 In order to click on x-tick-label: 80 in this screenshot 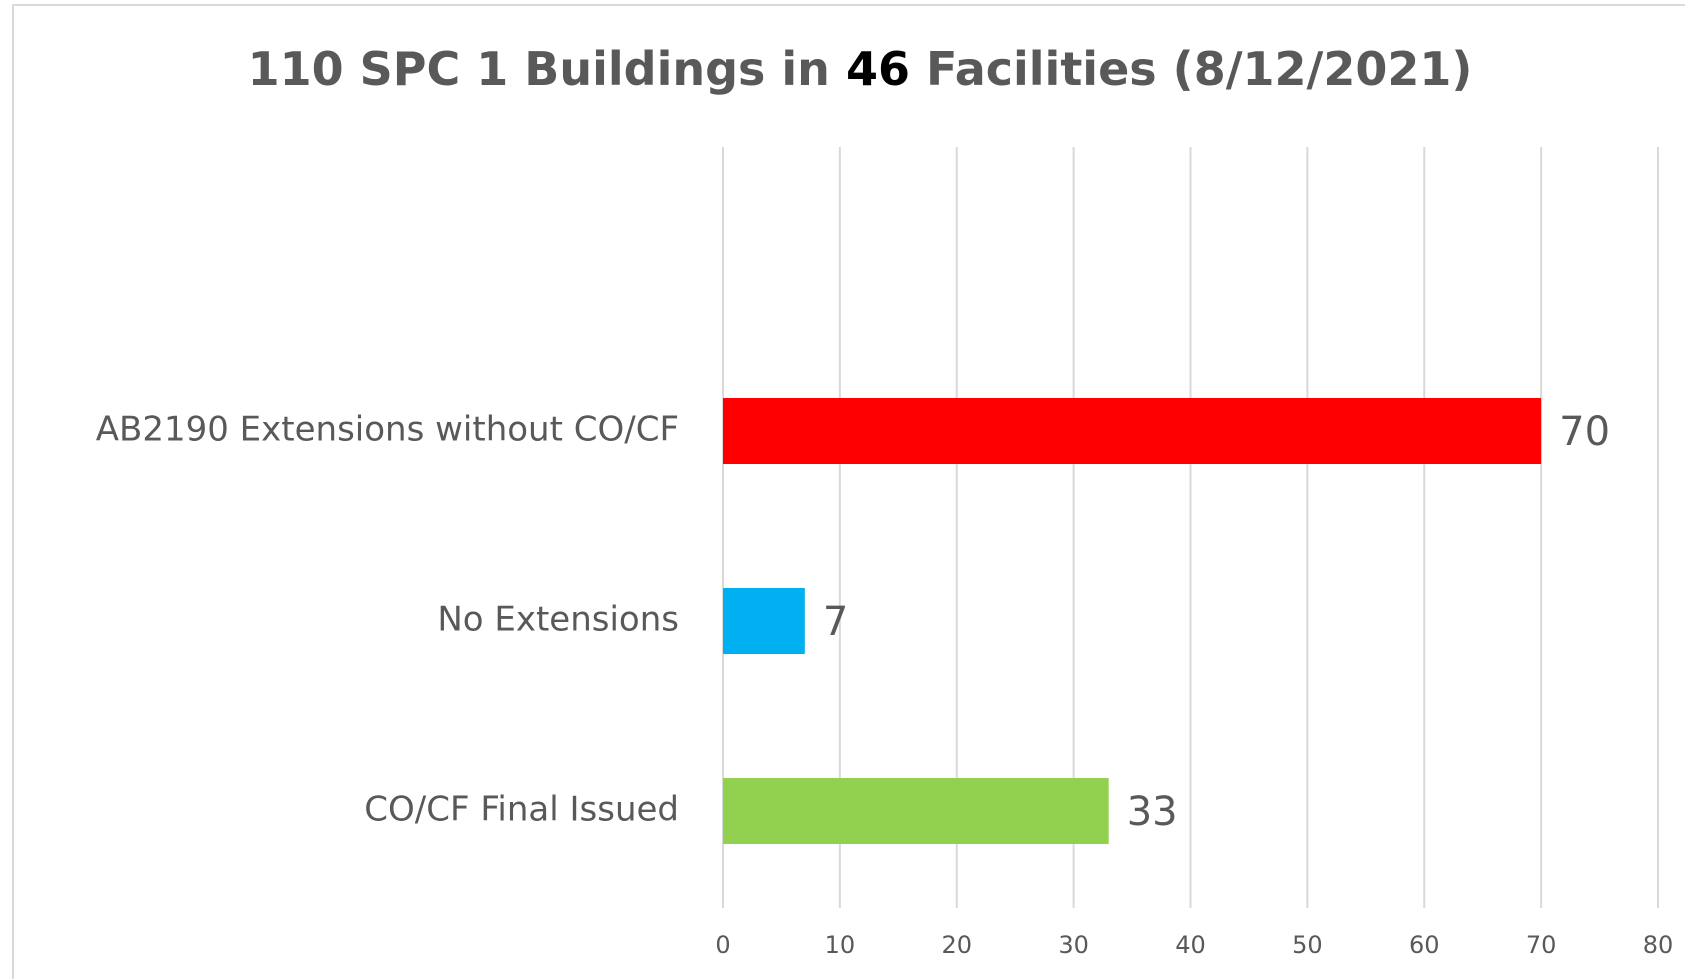, I will do `click(1658, 945)`.